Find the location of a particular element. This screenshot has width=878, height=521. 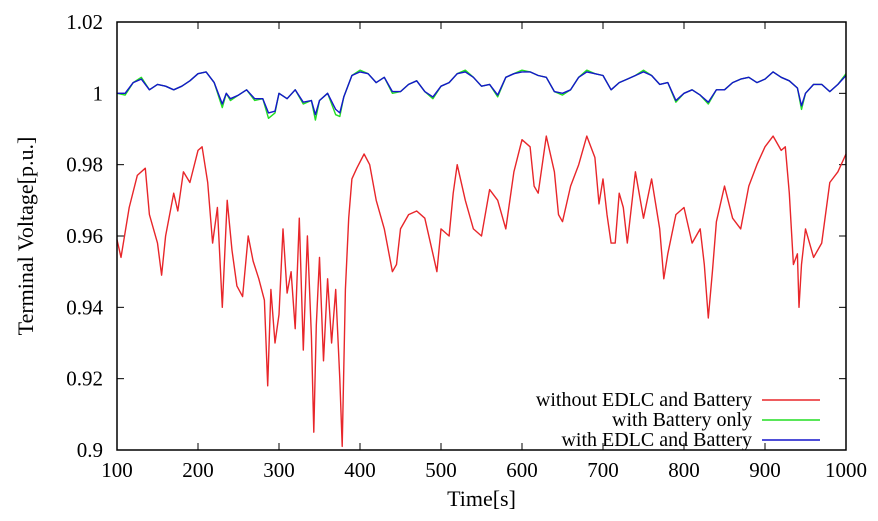

x-tick-label: 900 is located at coordinates (765, 470).